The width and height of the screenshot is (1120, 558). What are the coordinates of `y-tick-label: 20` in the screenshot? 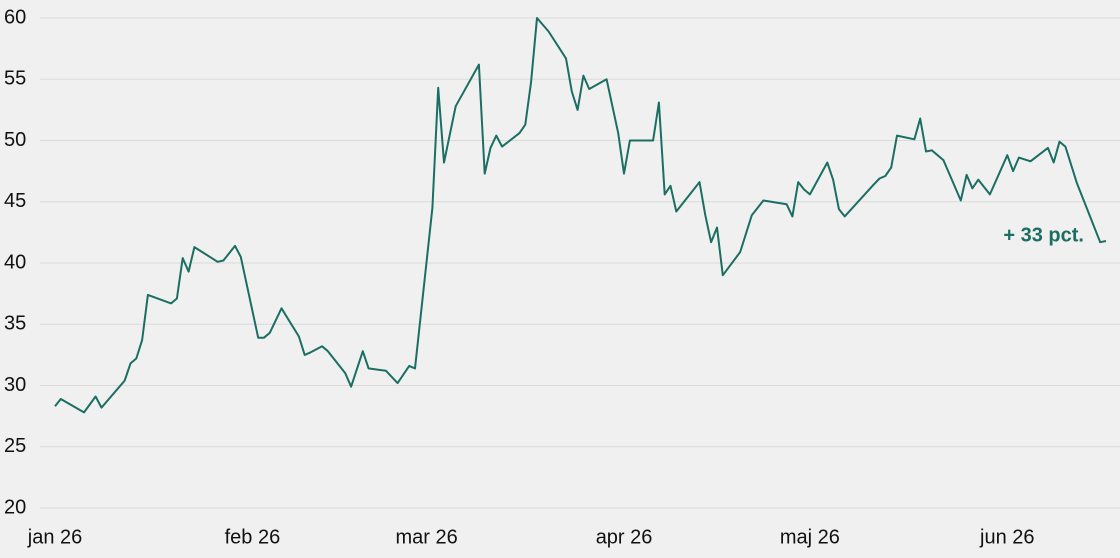 It's located at (15, 507).